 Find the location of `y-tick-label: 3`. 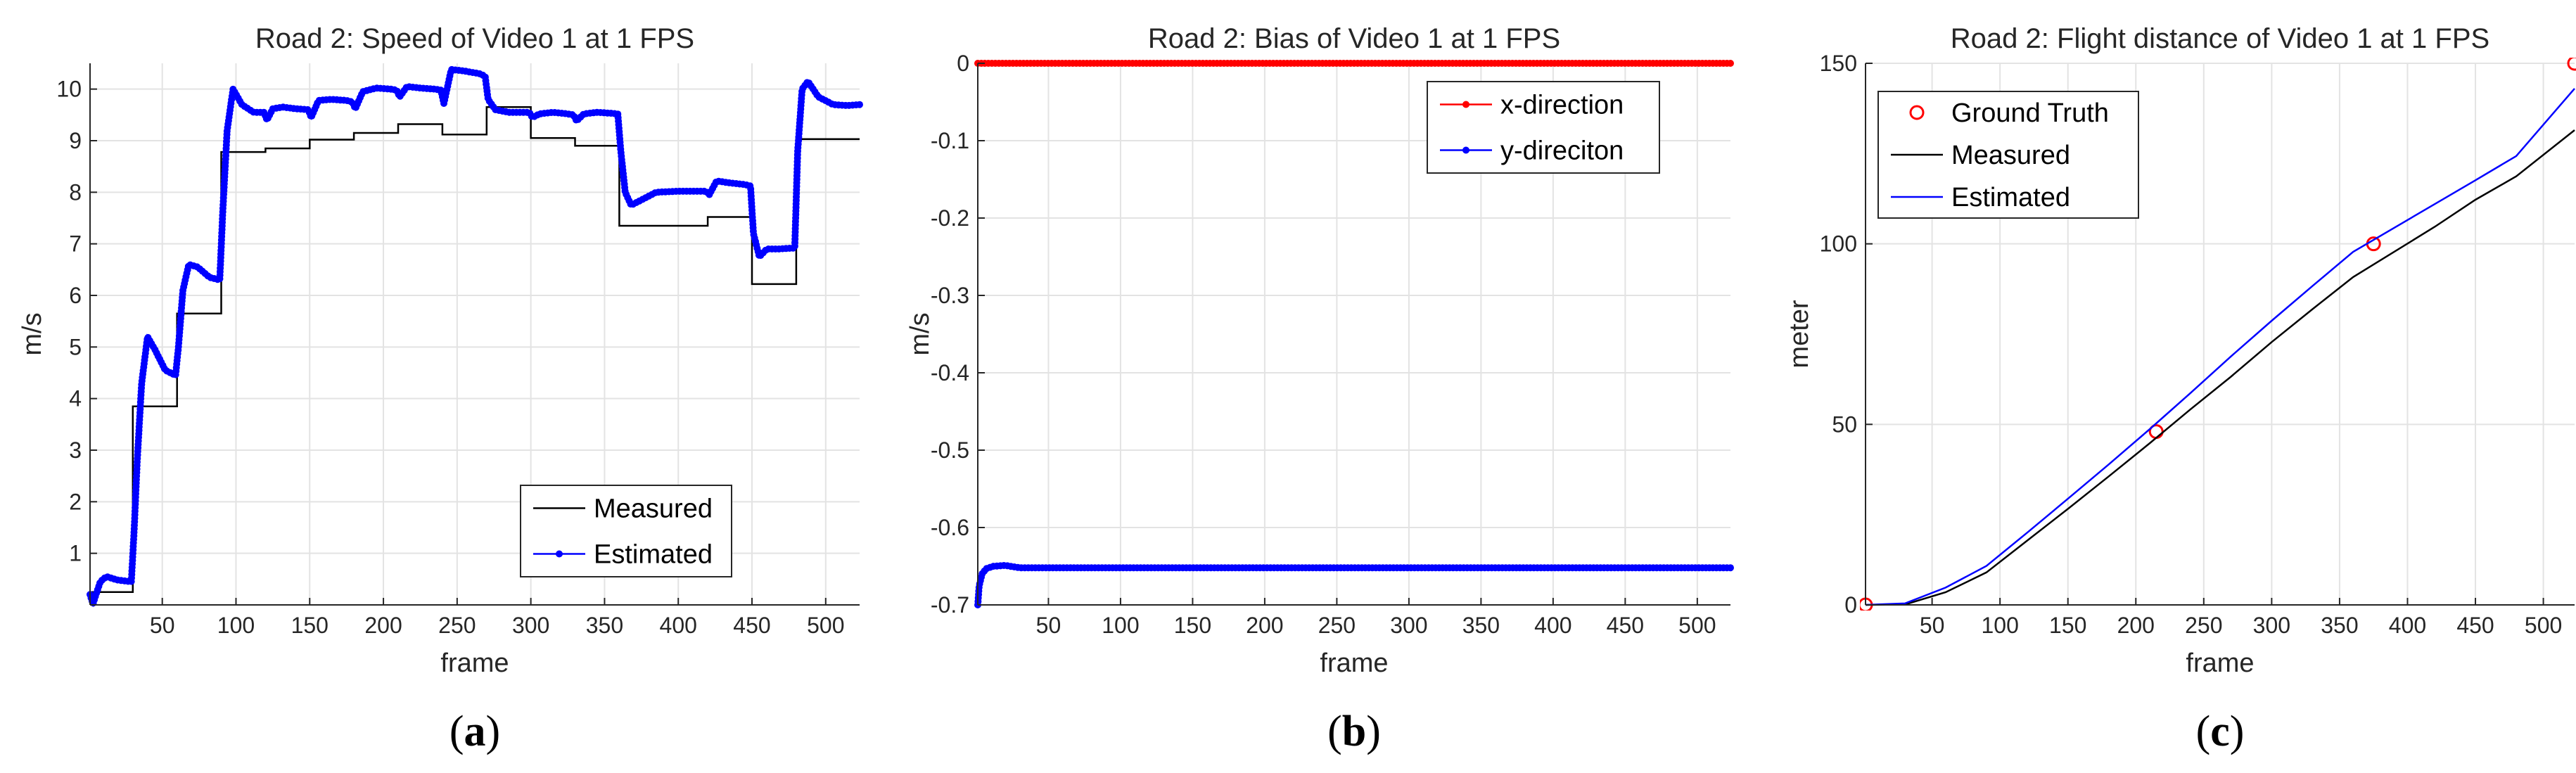

y-tick-label: 3 is located at coordinates (75, 450).